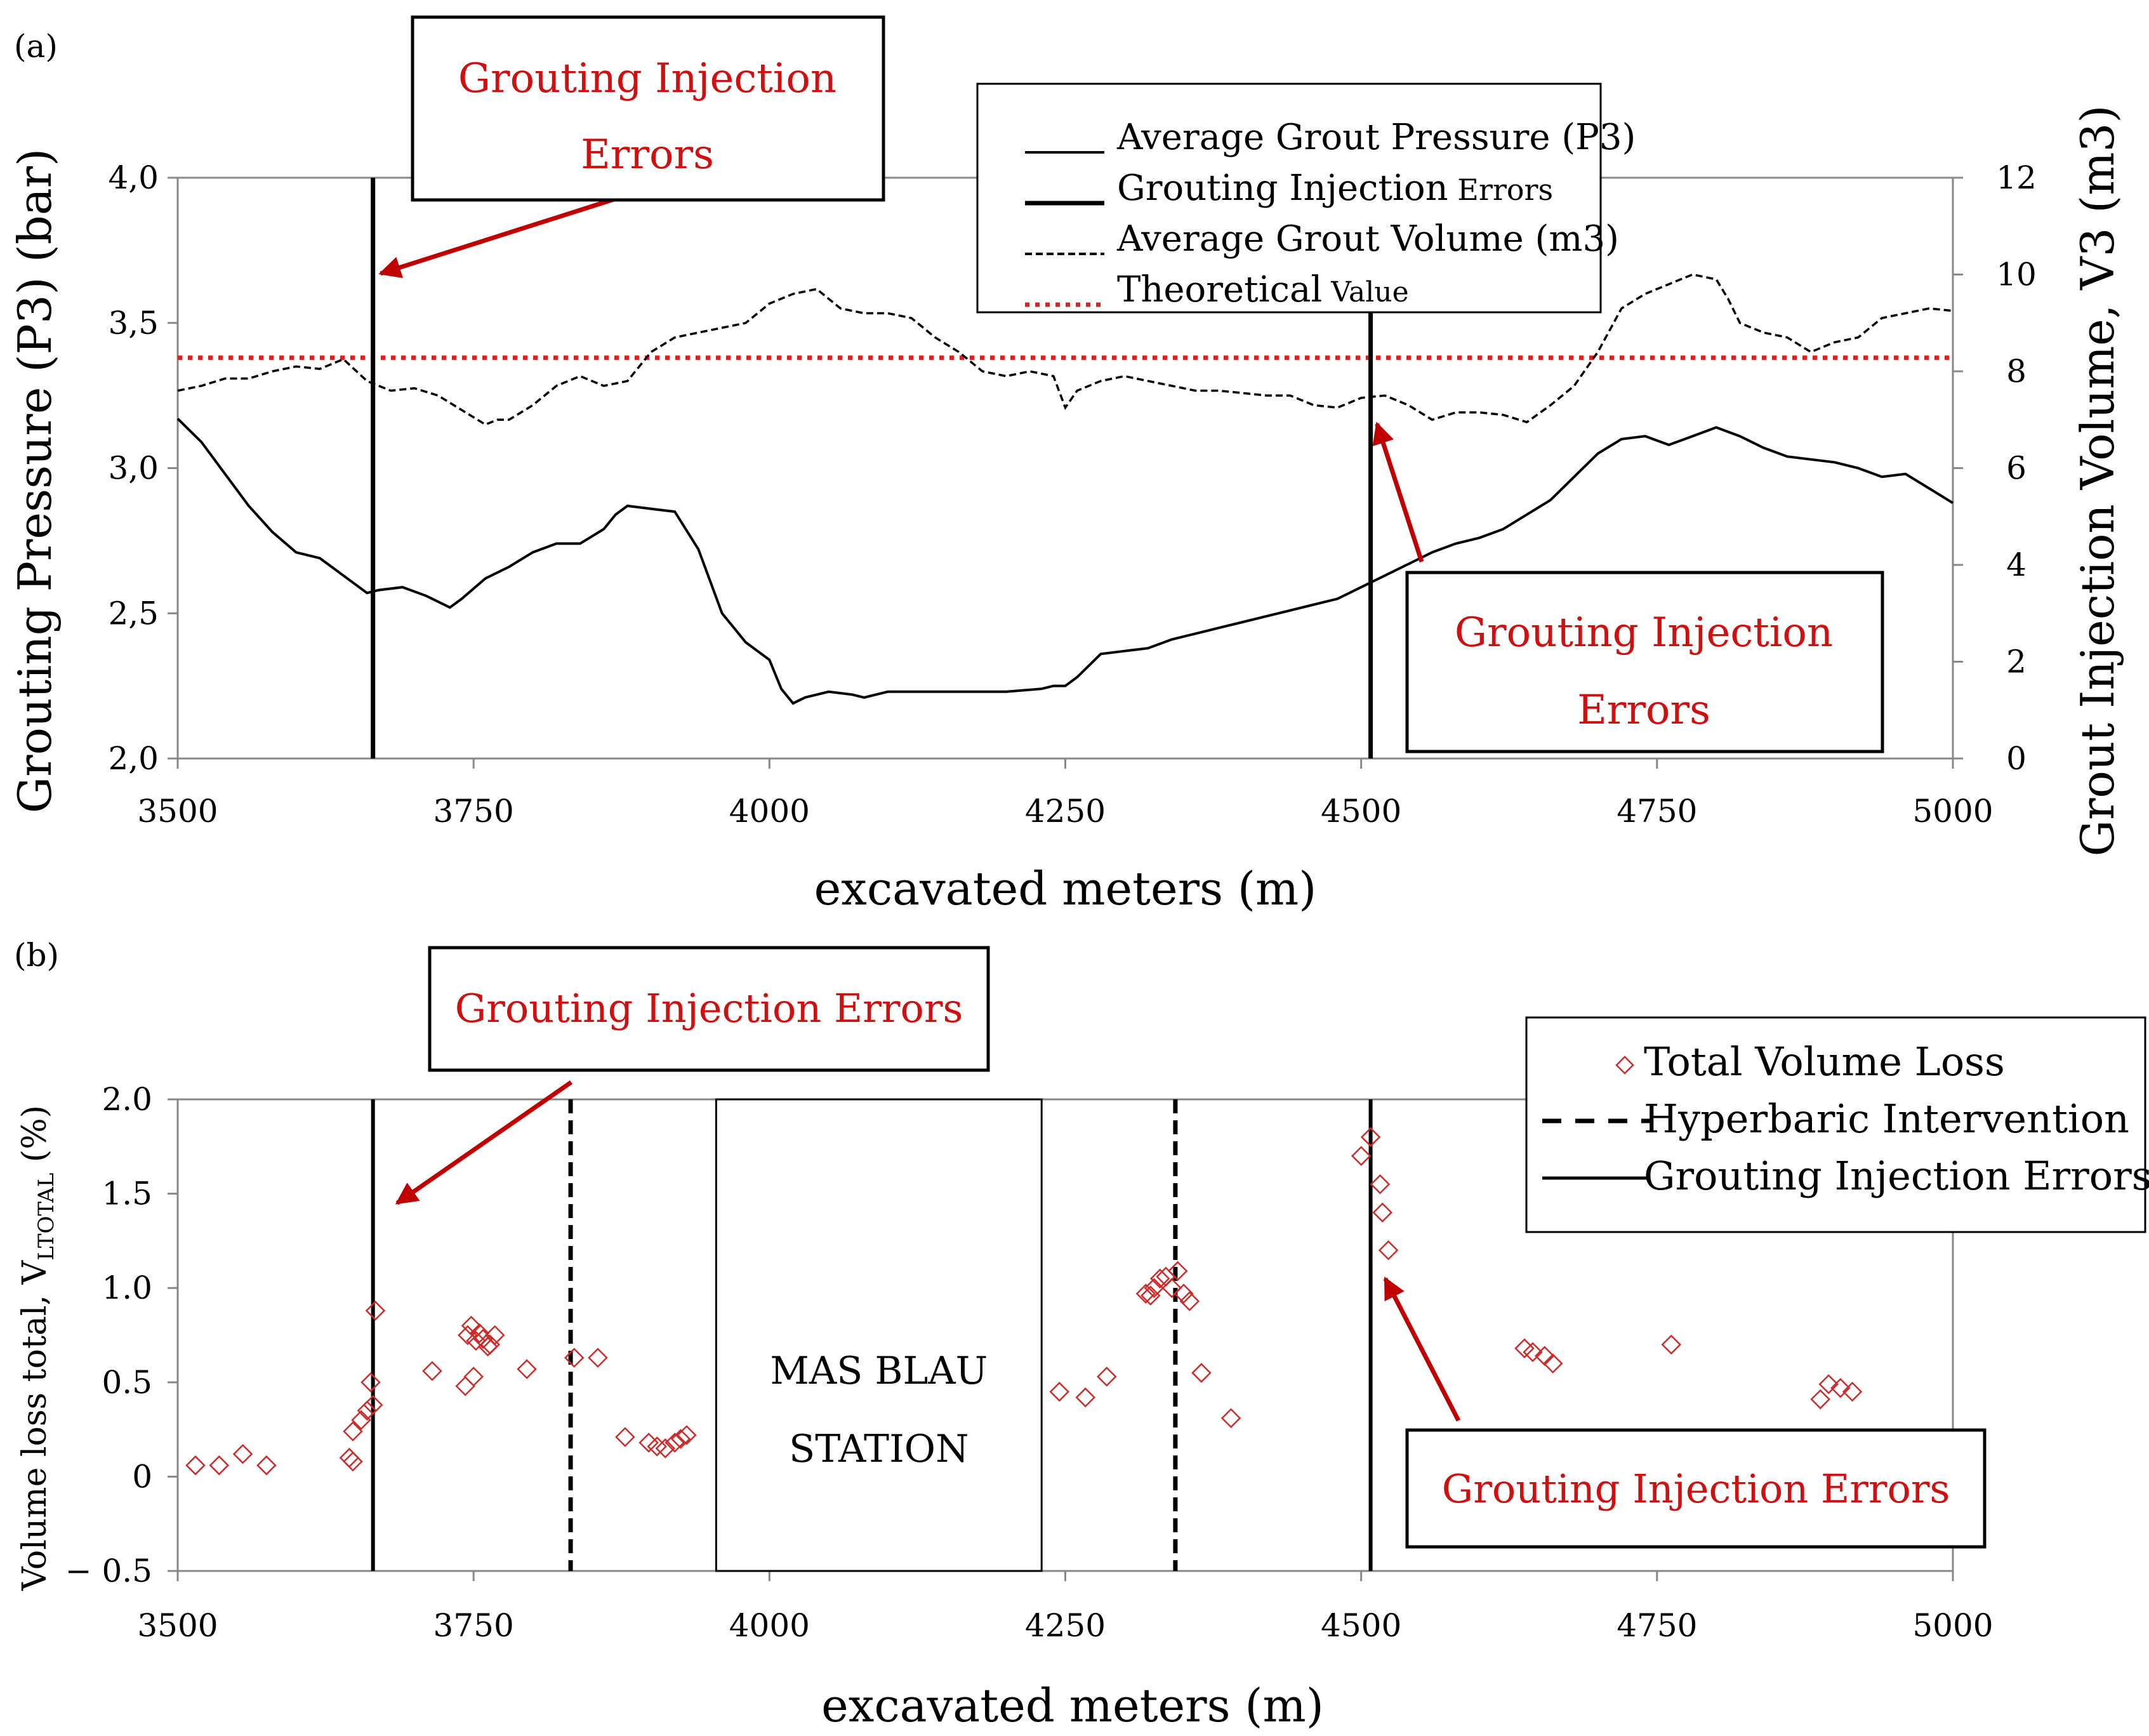  What do you see at coordinates (133, 758) in the screenshot?
I see `y-tick-label: 2,0` at bounding box center [133, 758].